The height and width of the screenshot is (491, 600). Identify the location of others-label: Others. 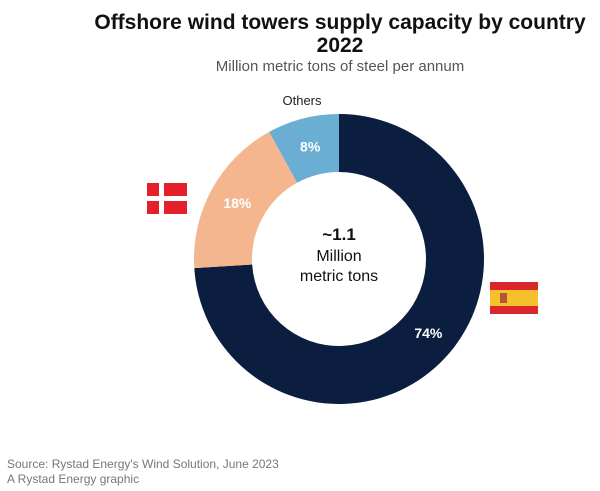
(302, 100).